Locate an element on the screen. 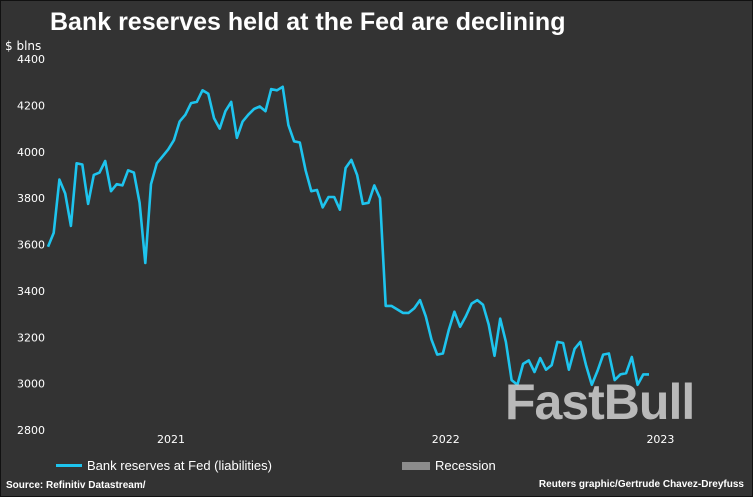  legend-item-recession: Recession is located at coordinates (449, 465).